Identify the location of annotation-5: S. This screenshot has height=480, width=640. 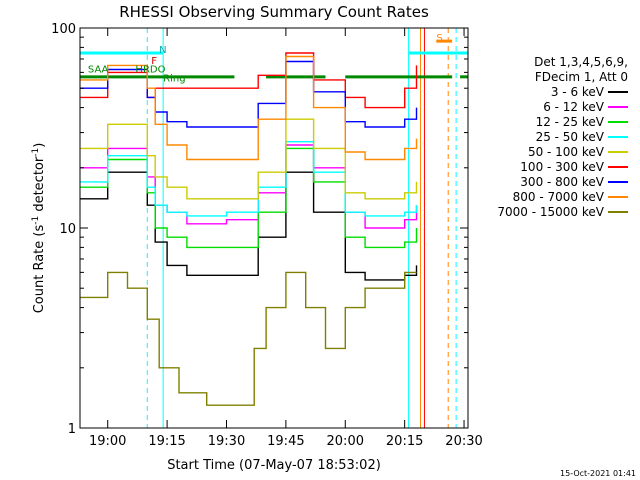
(439, 38).